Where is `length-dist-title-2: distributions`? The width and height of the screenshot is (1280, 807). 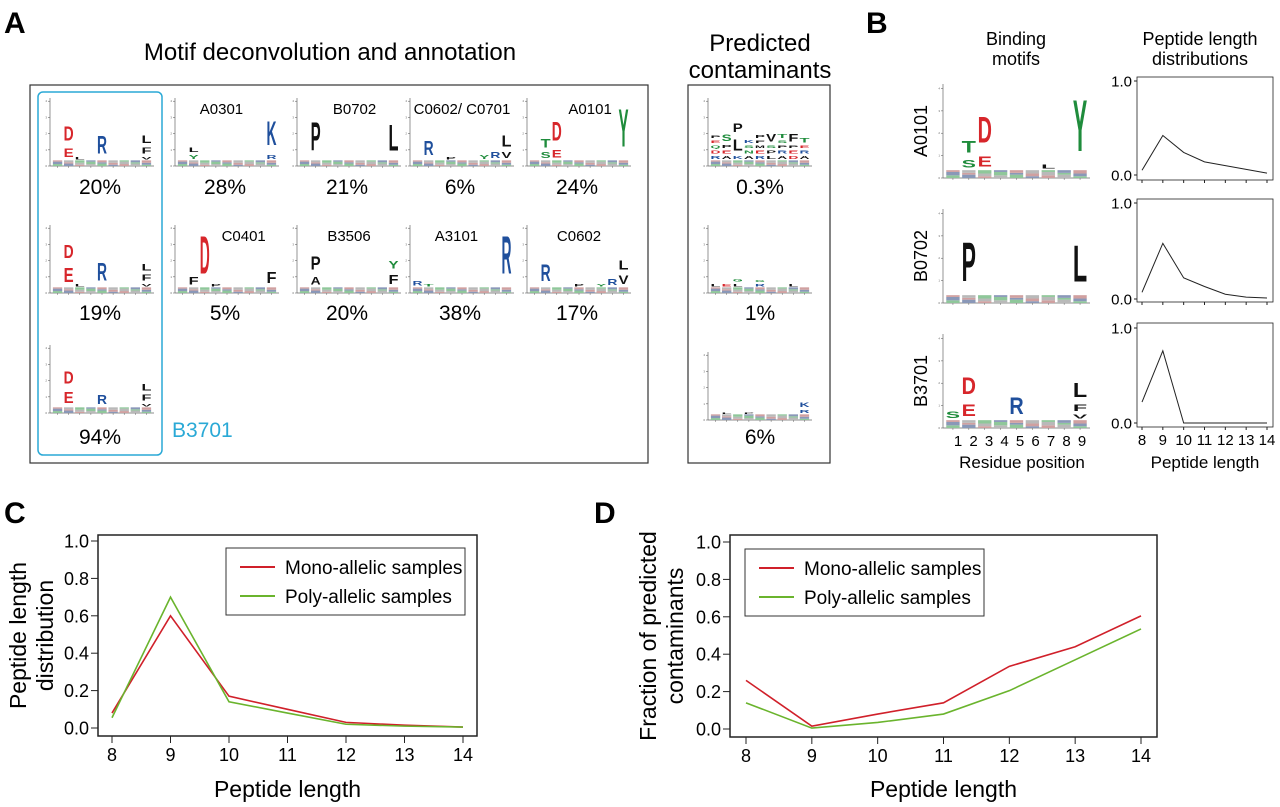 length-dist-title-2: distributions is located at coordinates (1200, 59).